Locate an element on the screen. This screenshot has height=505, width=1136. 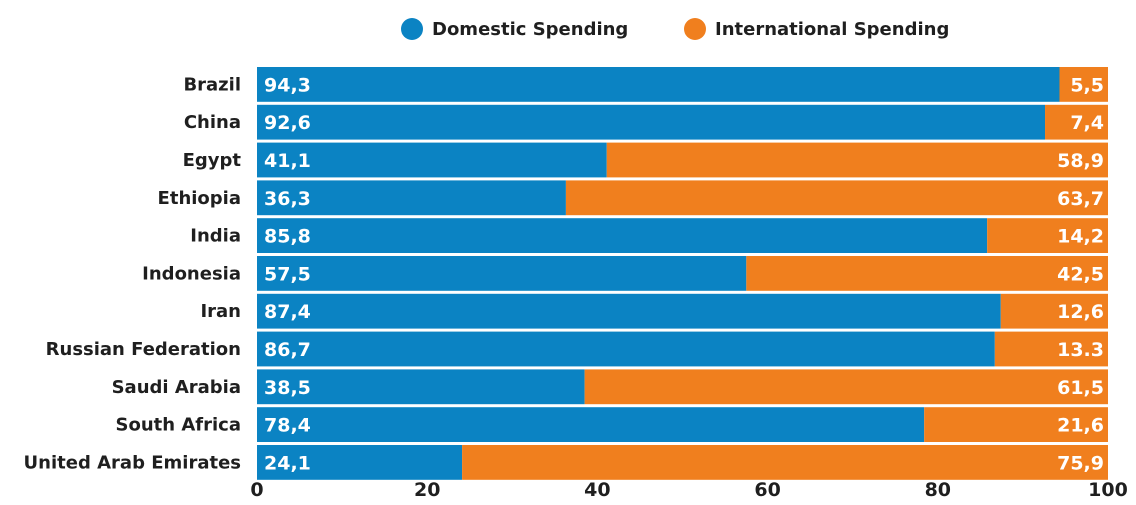
data-label-international: 14,2 is located at coordinates (1080, 237).